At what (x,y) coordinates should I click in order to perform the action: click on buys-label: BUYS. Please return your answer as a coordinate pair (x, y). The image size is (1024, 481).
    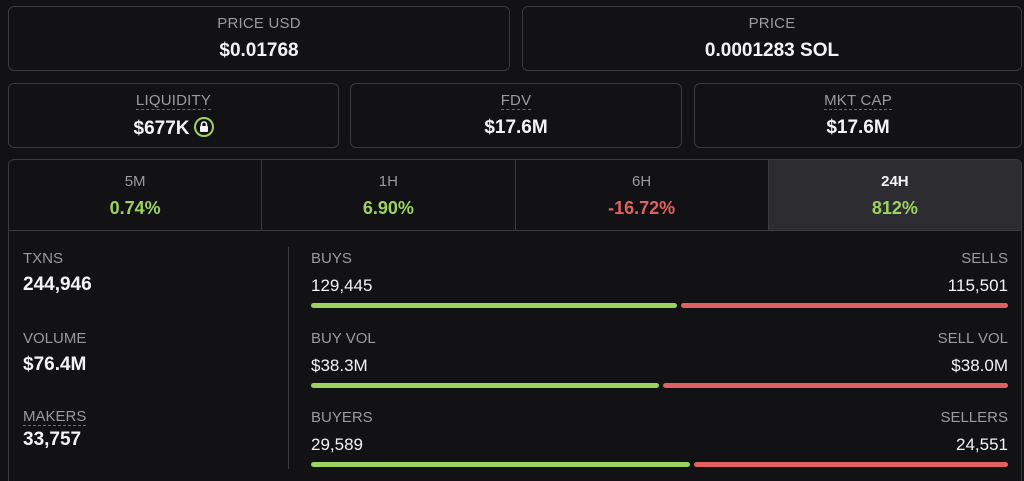
    Looking at the image, I should click on (331, 258).